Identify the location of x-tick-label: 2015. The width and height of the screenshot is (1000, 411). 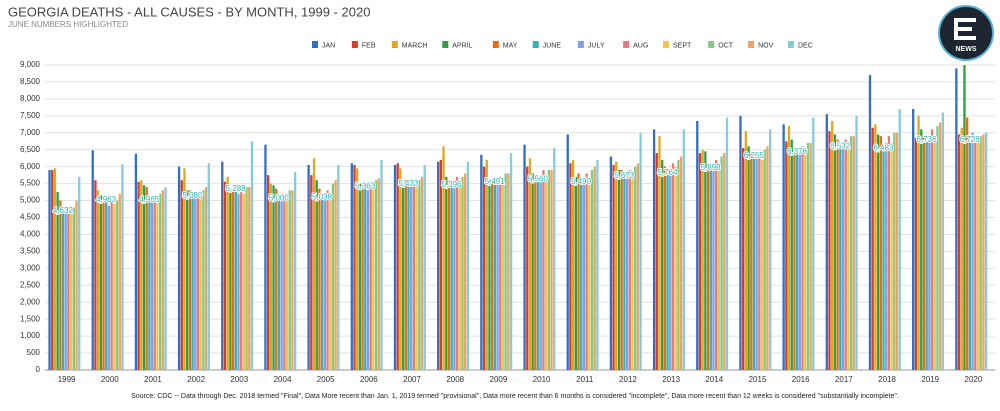
(758, 379).